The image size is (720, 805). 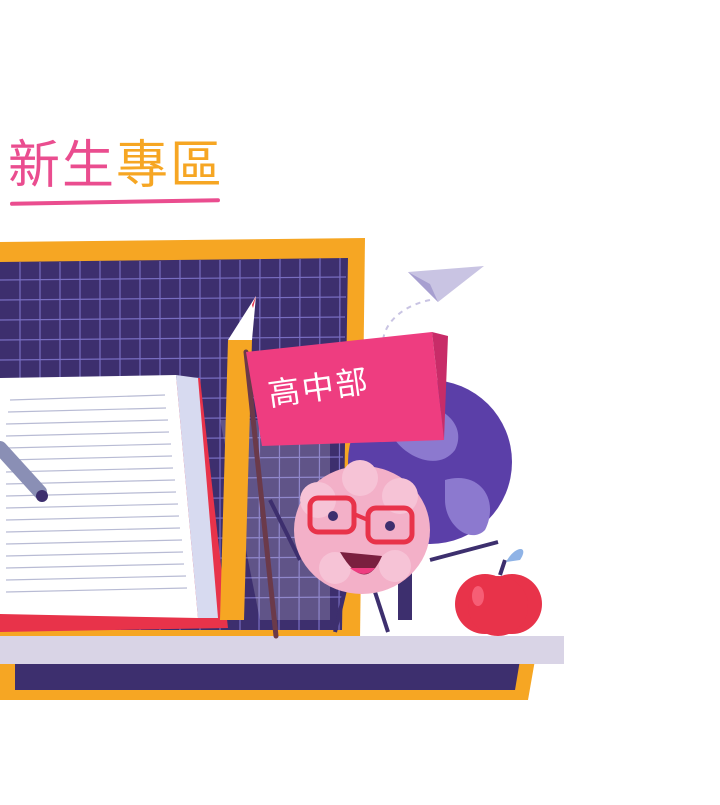 What do you see at coordinates (238, 458) in the screenshot?
I see `pencil-icon` at bounding box center [238, 458].